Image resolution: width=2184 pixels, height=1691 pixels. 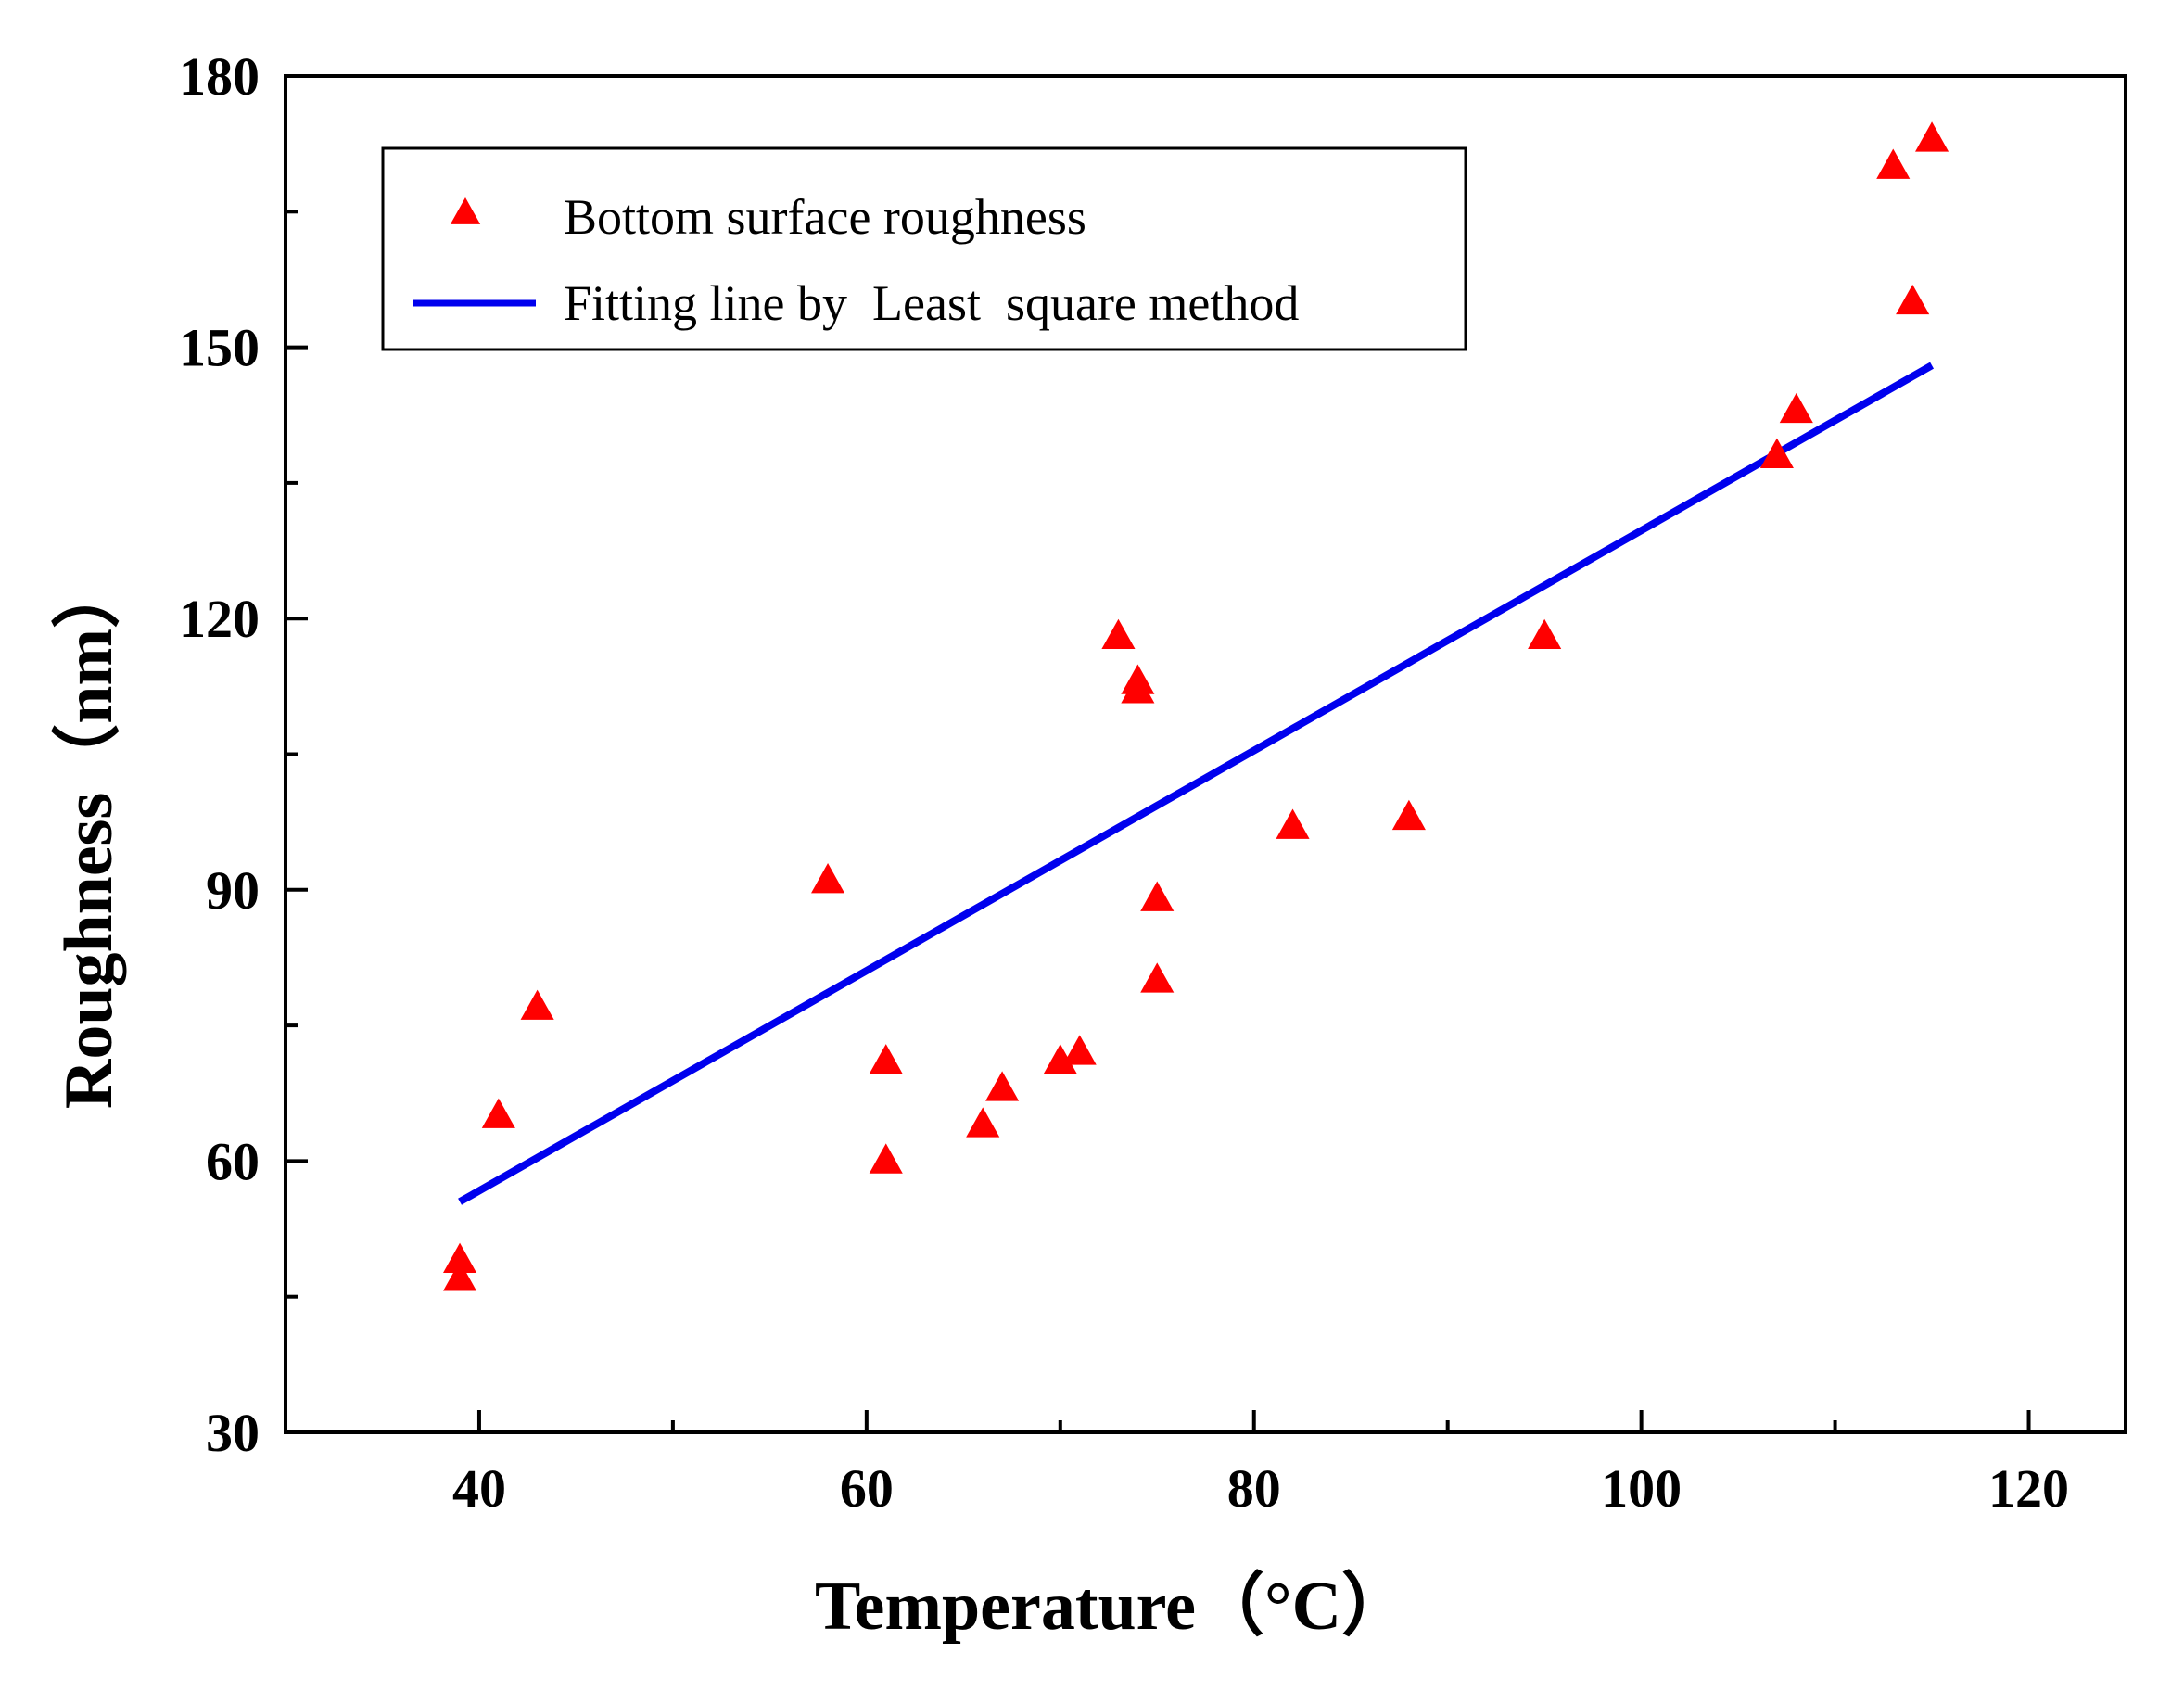 What do you see at coordinates (479, 1488) in the screenshot?
I see `x-tick-label: 40` at bounding box center [479, 1488].